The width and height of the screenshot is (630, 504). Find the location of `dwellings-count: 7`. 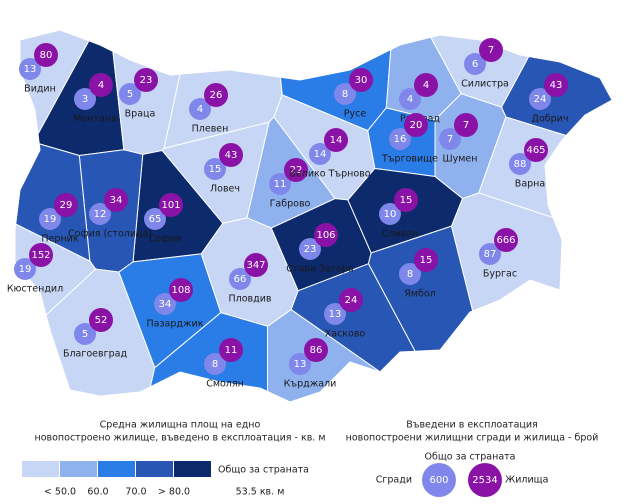

dwellings-count: 7 is located at coordinates (491, 50).